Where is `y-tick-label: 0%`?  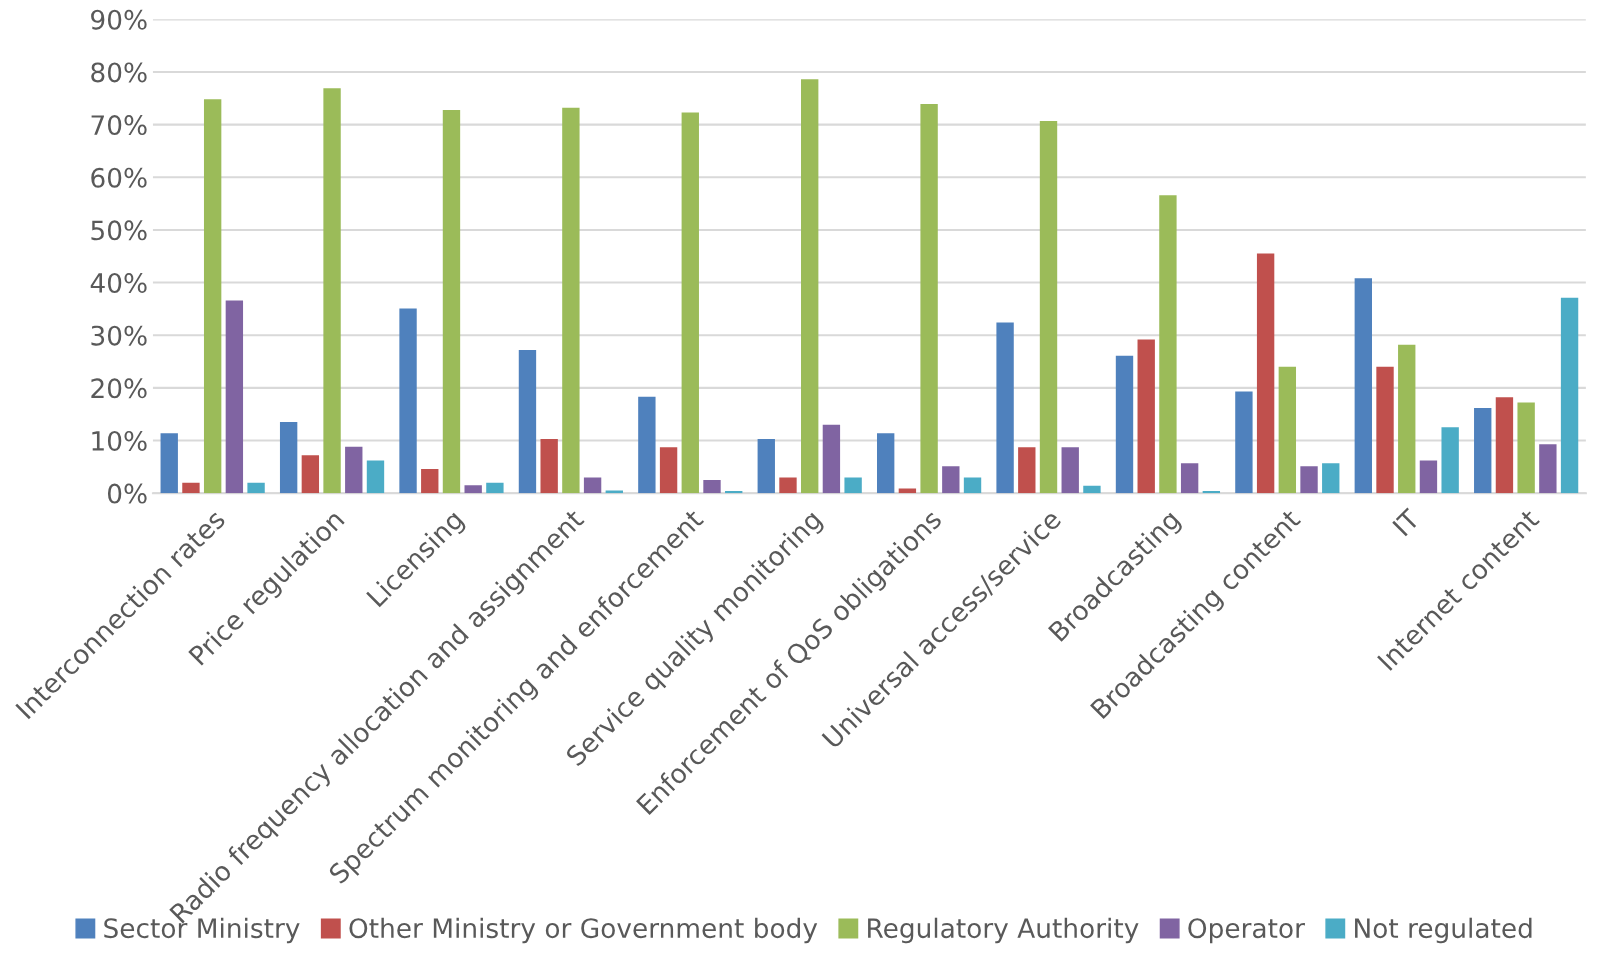 y-tick-label: 0% is located at coordinates (127, 493).